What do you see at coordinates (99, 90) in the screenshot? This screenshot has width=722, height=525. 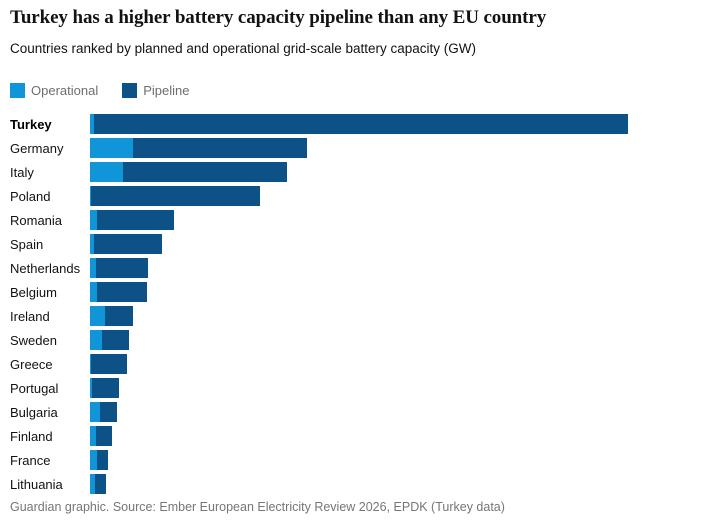 I see `legend: Operational Pipeline` at bounding box center [99, 90].